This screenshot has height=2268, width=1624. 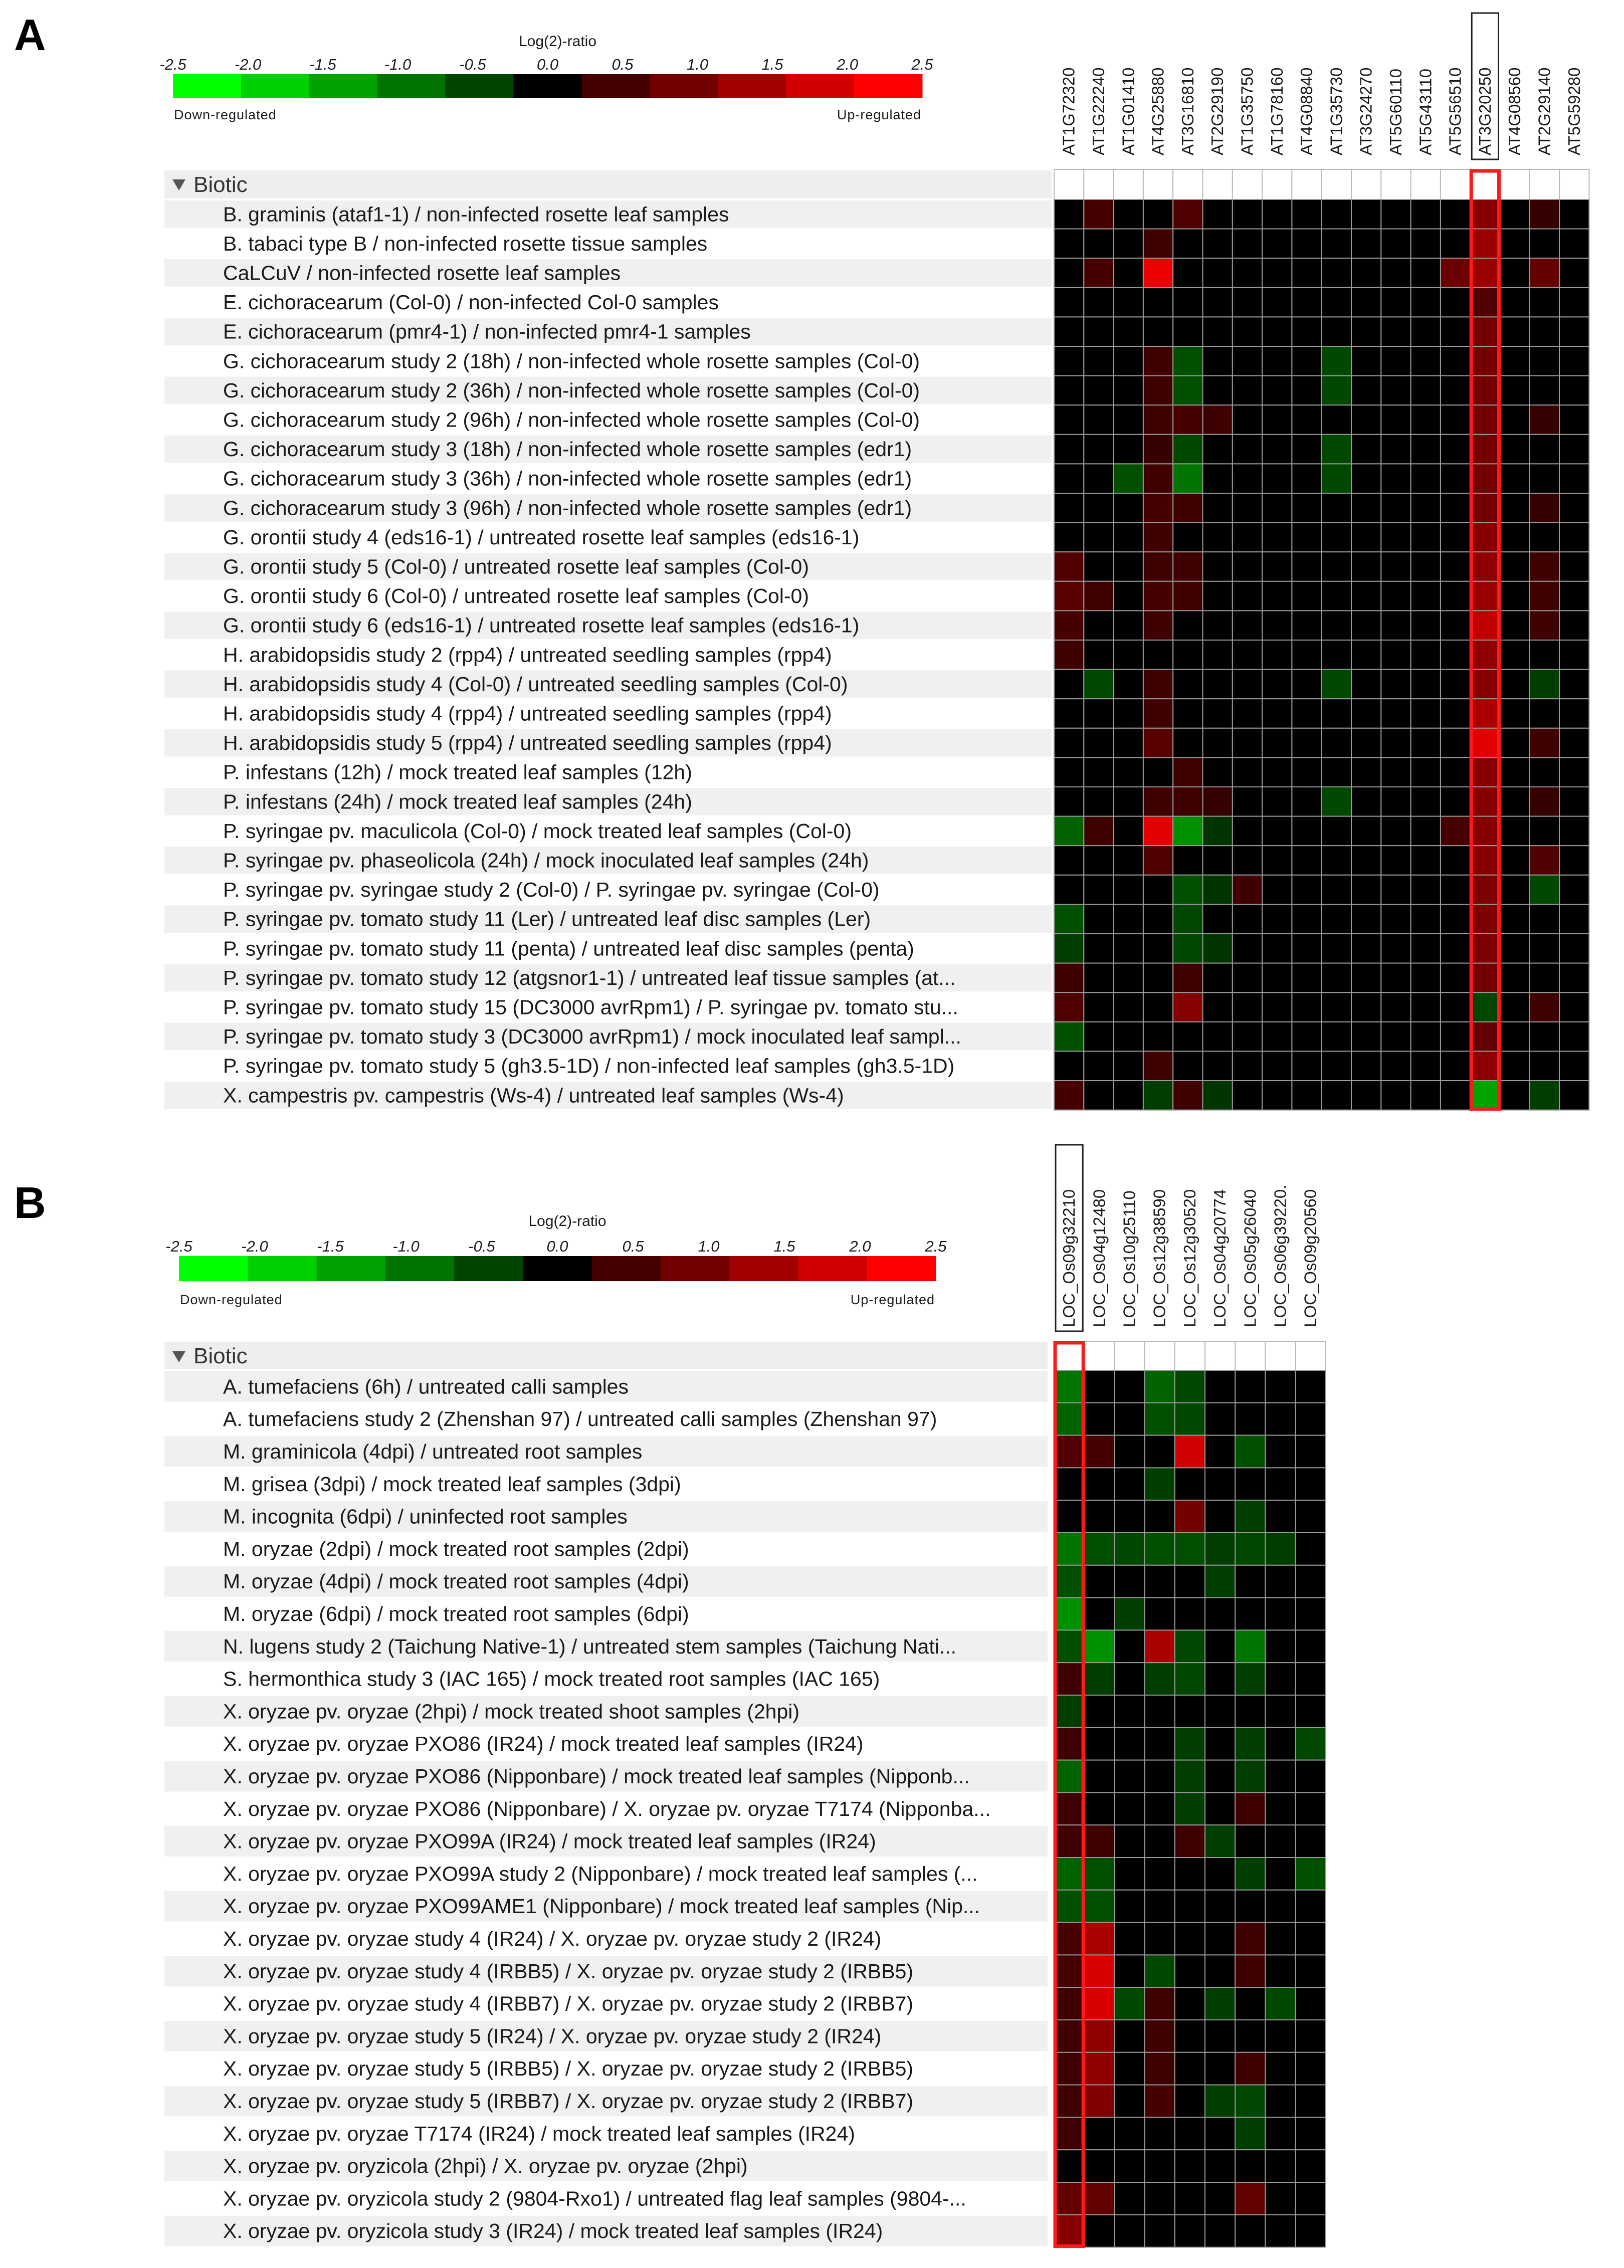 I want to click on gene-column-label: AT3G20250, so click(x=1485, y=111).